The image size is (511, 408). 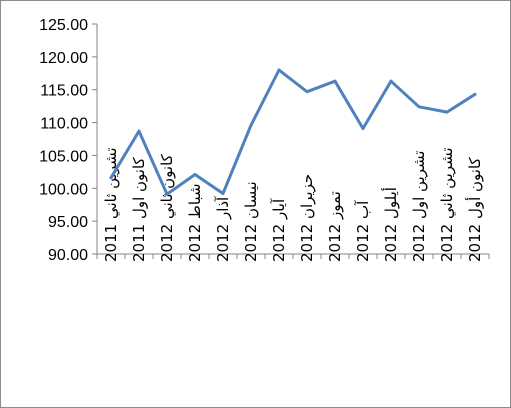 What do you see at coordinates (167, 207) in the screenshot?
I see `x-tick-label: كانون ثاني 2012` at bounding box center [167, 207].